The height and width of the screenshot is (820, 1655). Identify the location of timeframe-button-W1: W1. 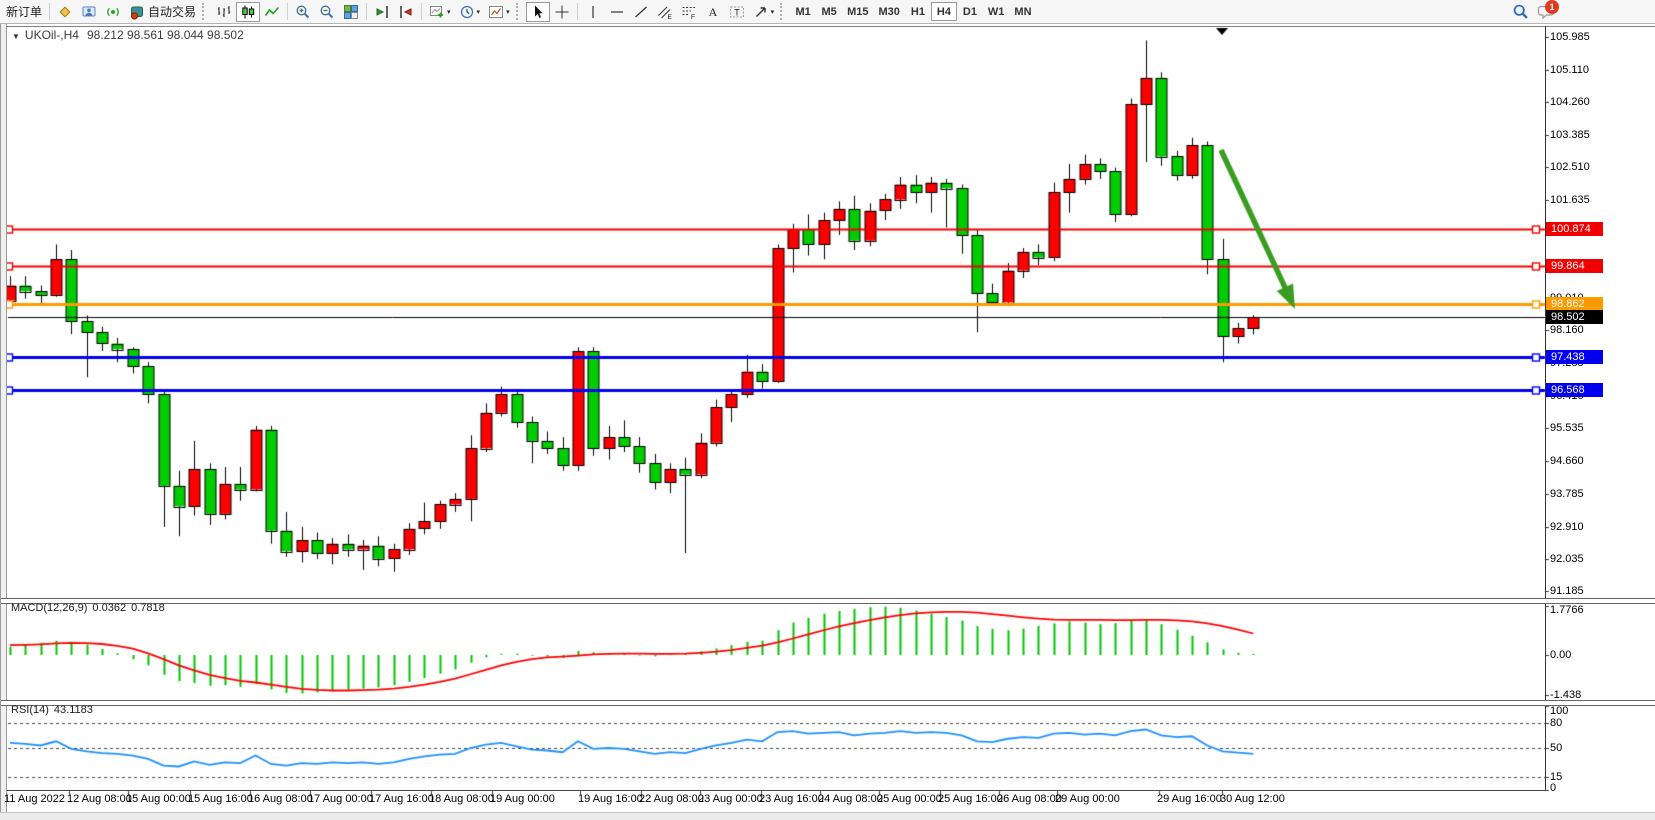
(996, 11).